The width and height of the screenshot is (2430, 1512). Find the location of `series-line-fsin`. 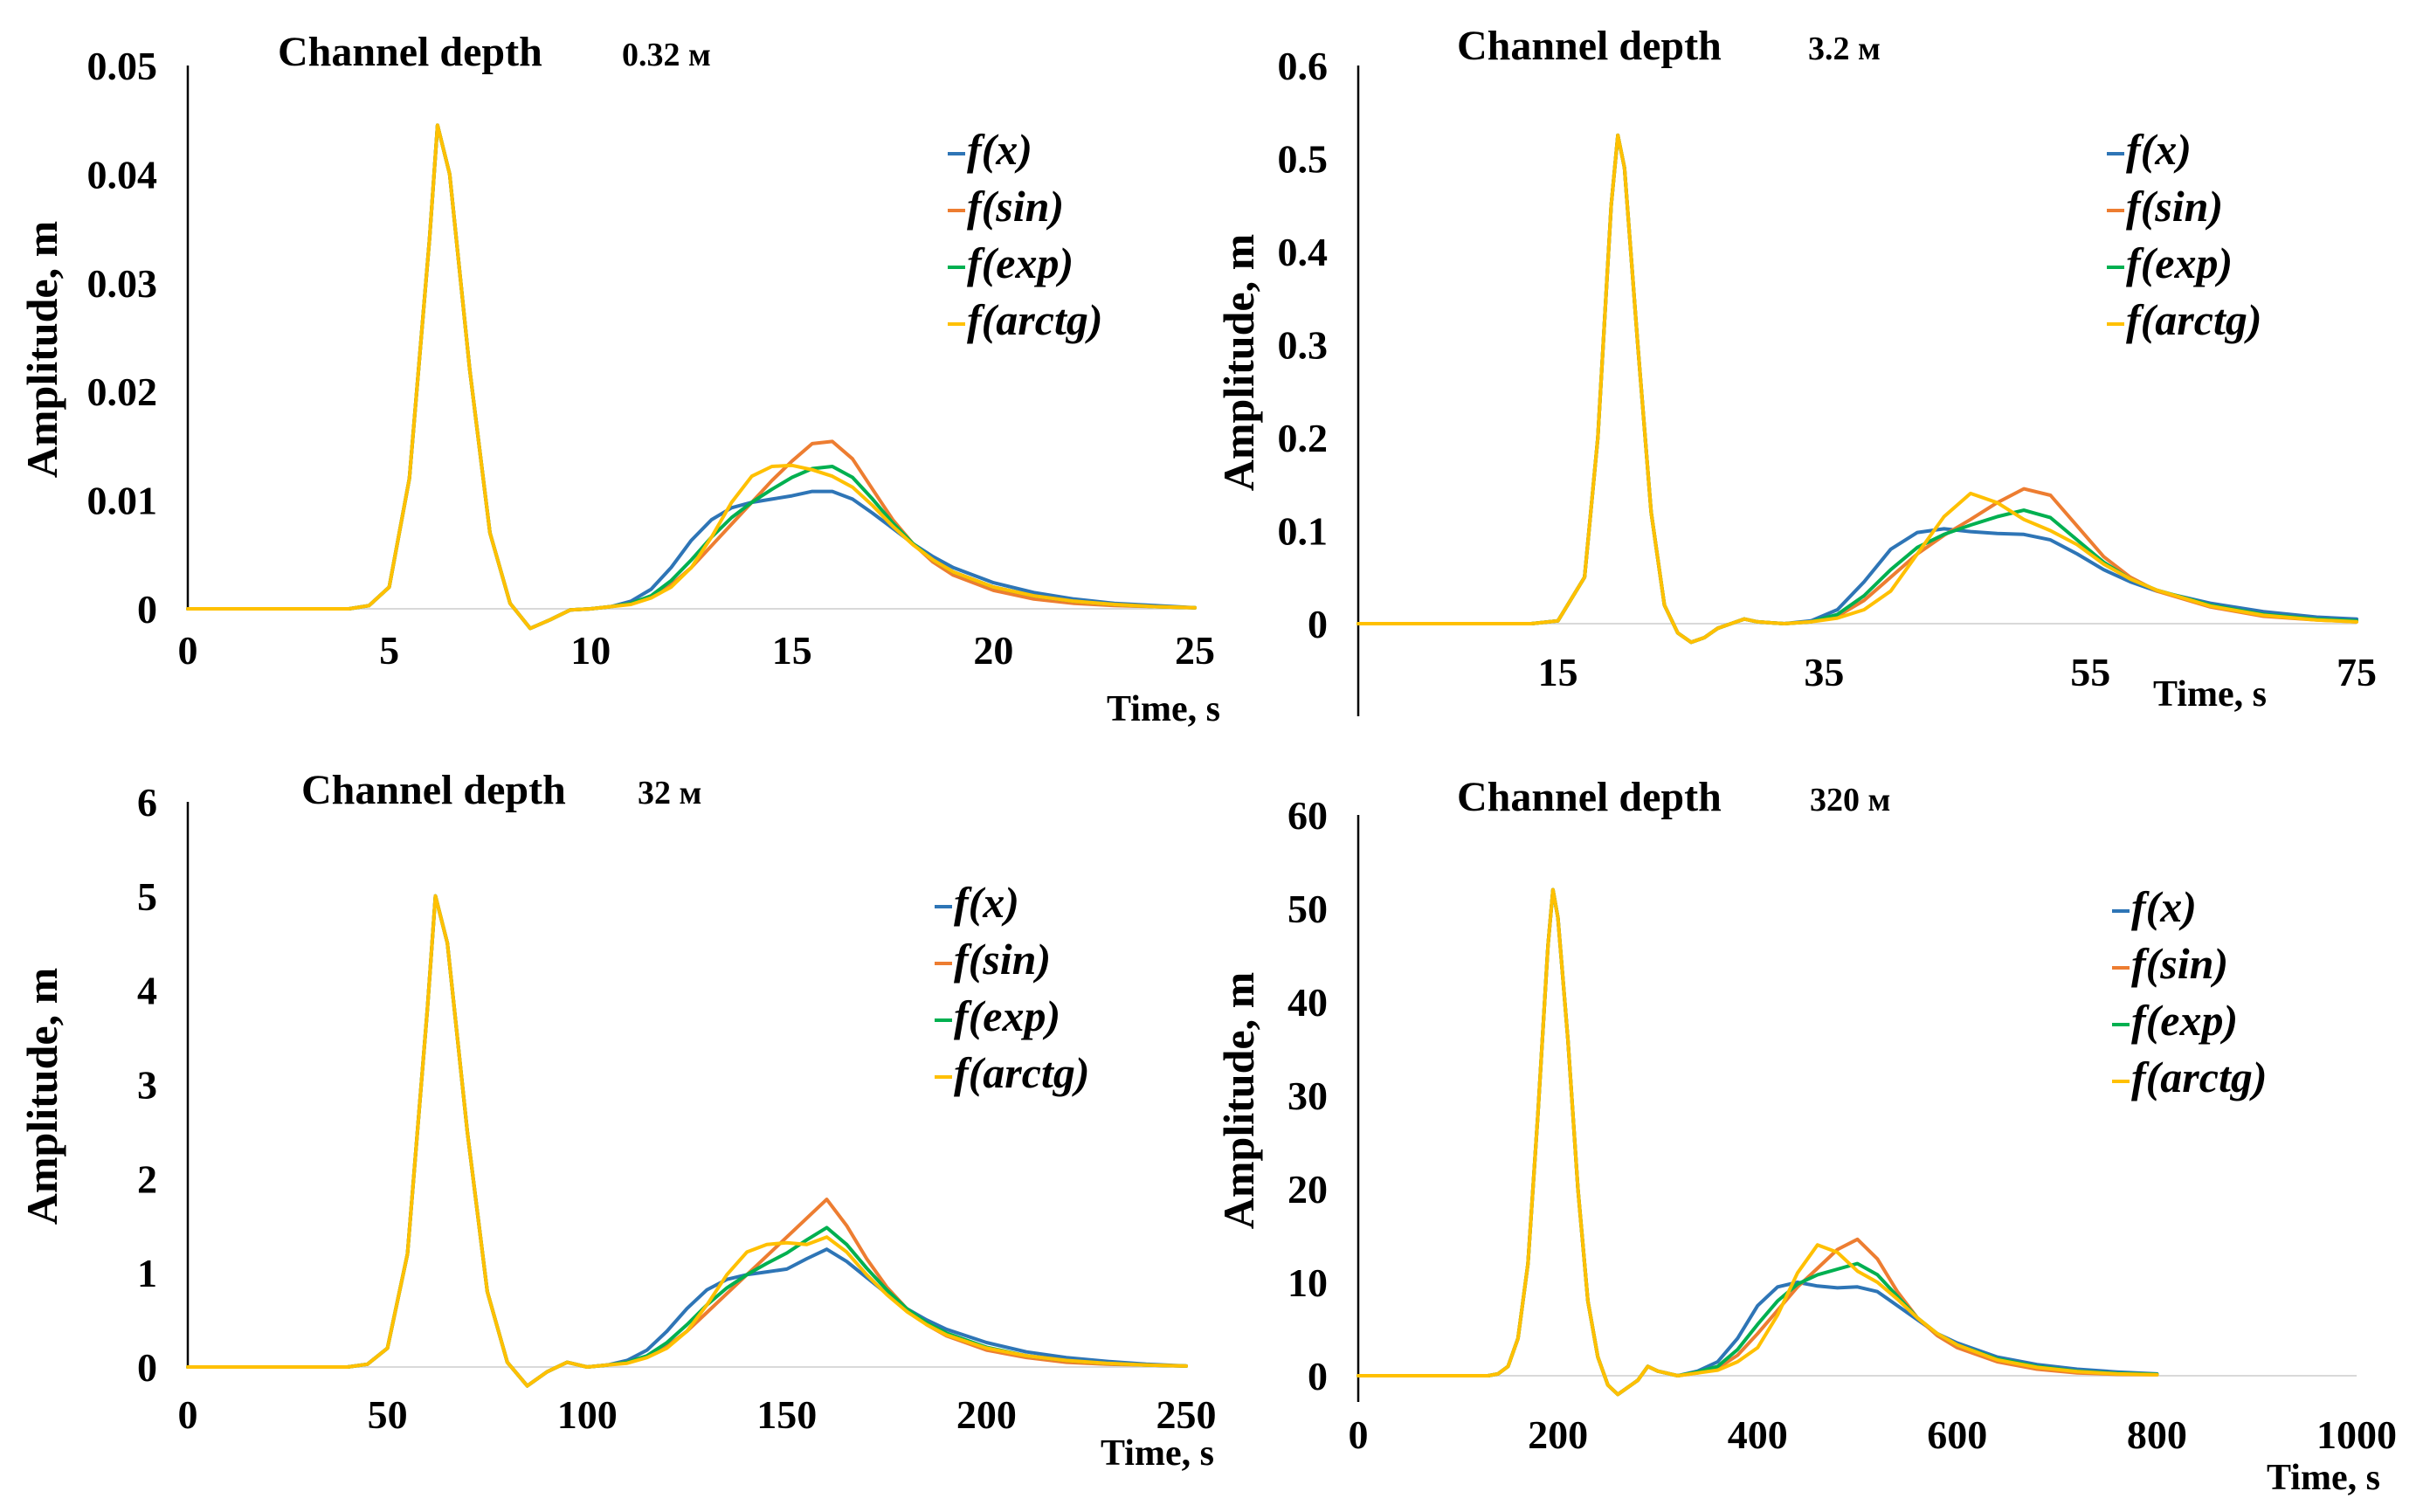

series-line-fsin is located at coordinates (1758, 1142).